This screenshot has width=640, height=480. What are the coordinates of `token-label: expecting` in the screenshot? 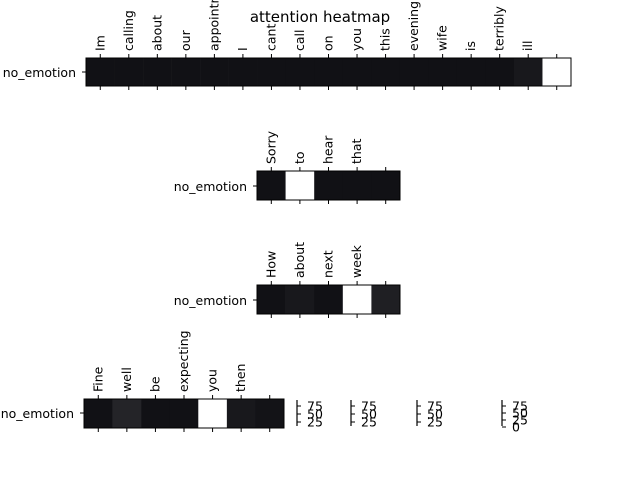 It's located at (183, 361).